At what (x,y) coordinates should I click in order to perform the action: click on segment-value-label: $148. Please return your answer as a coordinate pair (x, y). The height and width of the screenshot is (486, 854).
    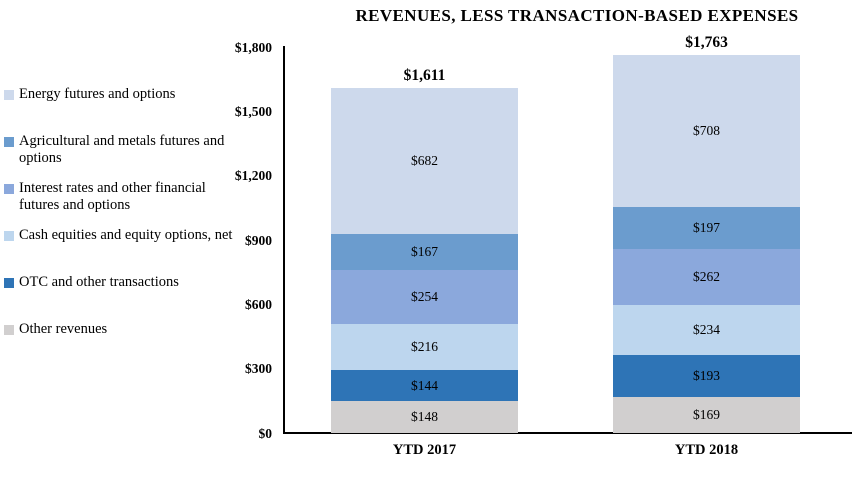
    Looking at the image, I should click on (424, 417).